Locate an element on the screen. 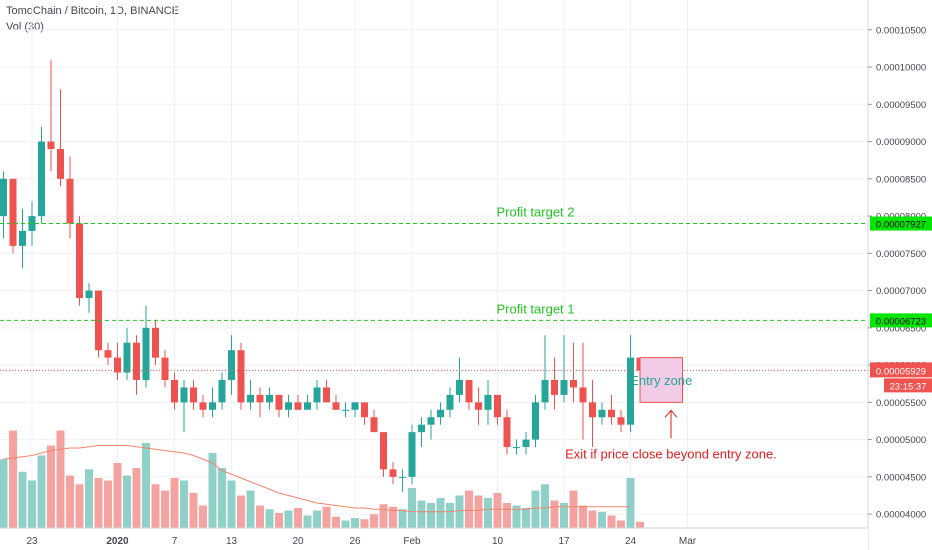 The height and width of the screenshot is (550, 932). volume-ma-line is located at coordinates (317, 479).